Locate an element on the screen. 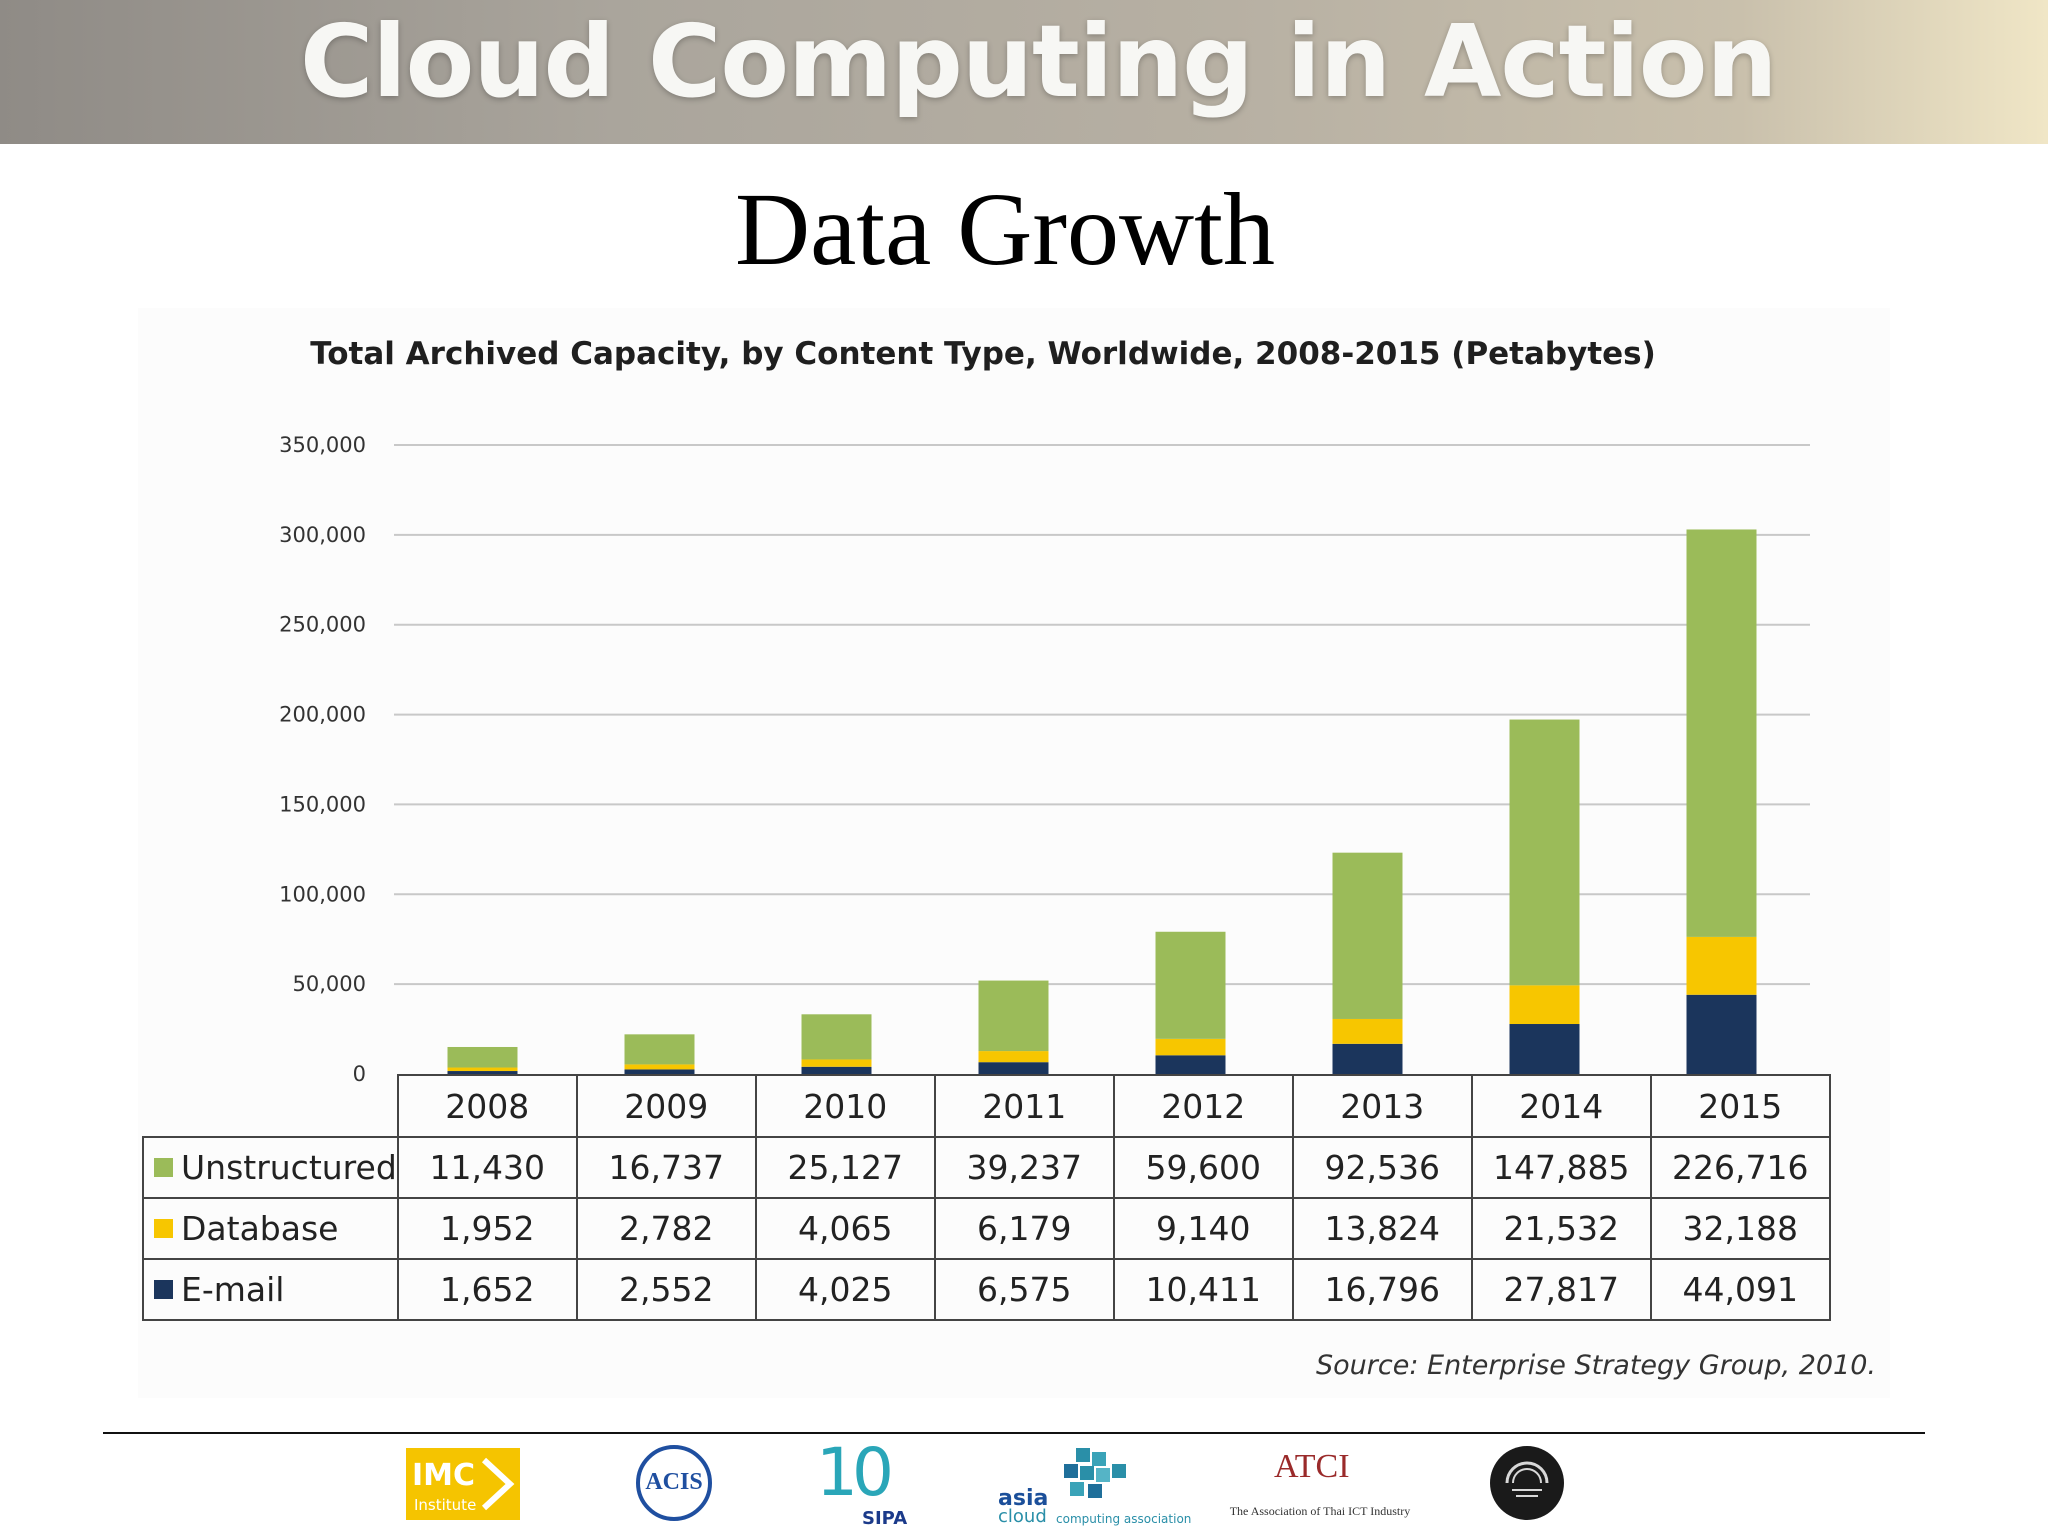 The height and width of the screenshot is (1536, 2048). bar-unstructured-2010 is located at coordinates (836, 1037).